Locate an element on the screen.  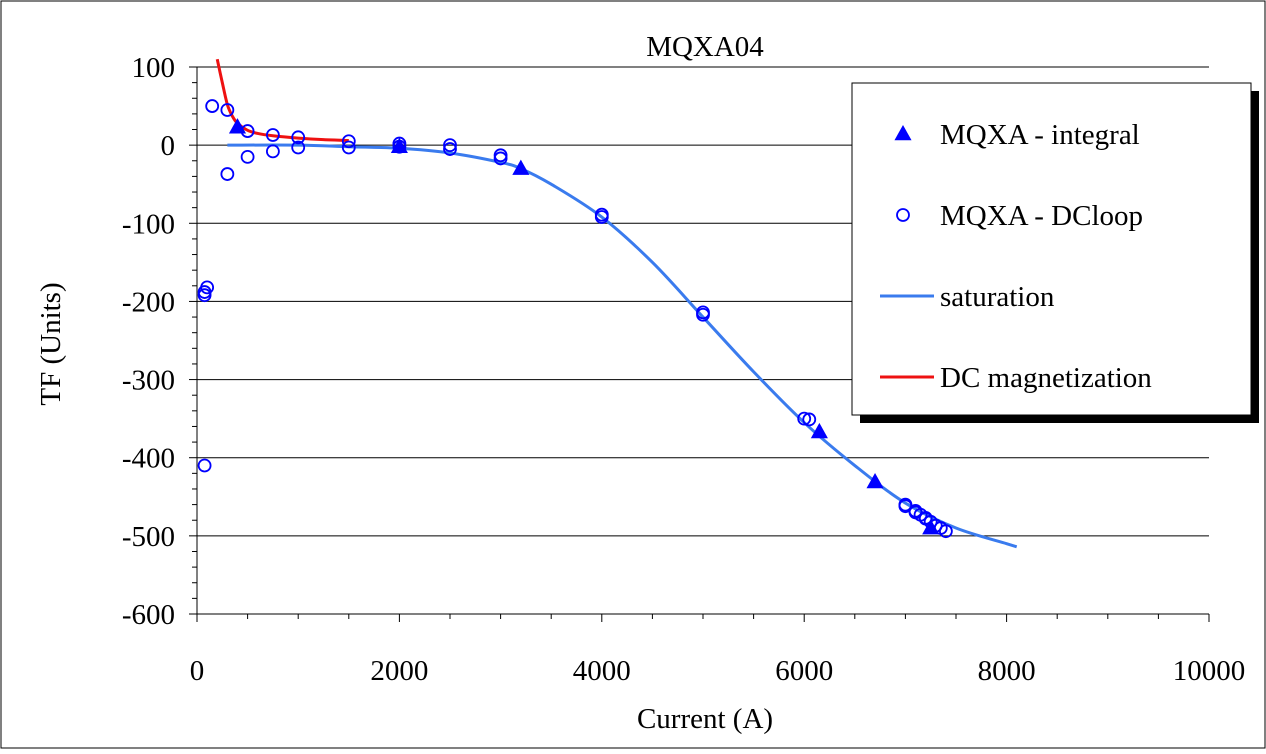
x-tick-label: 8000 is located at coordinates (1007, 671).